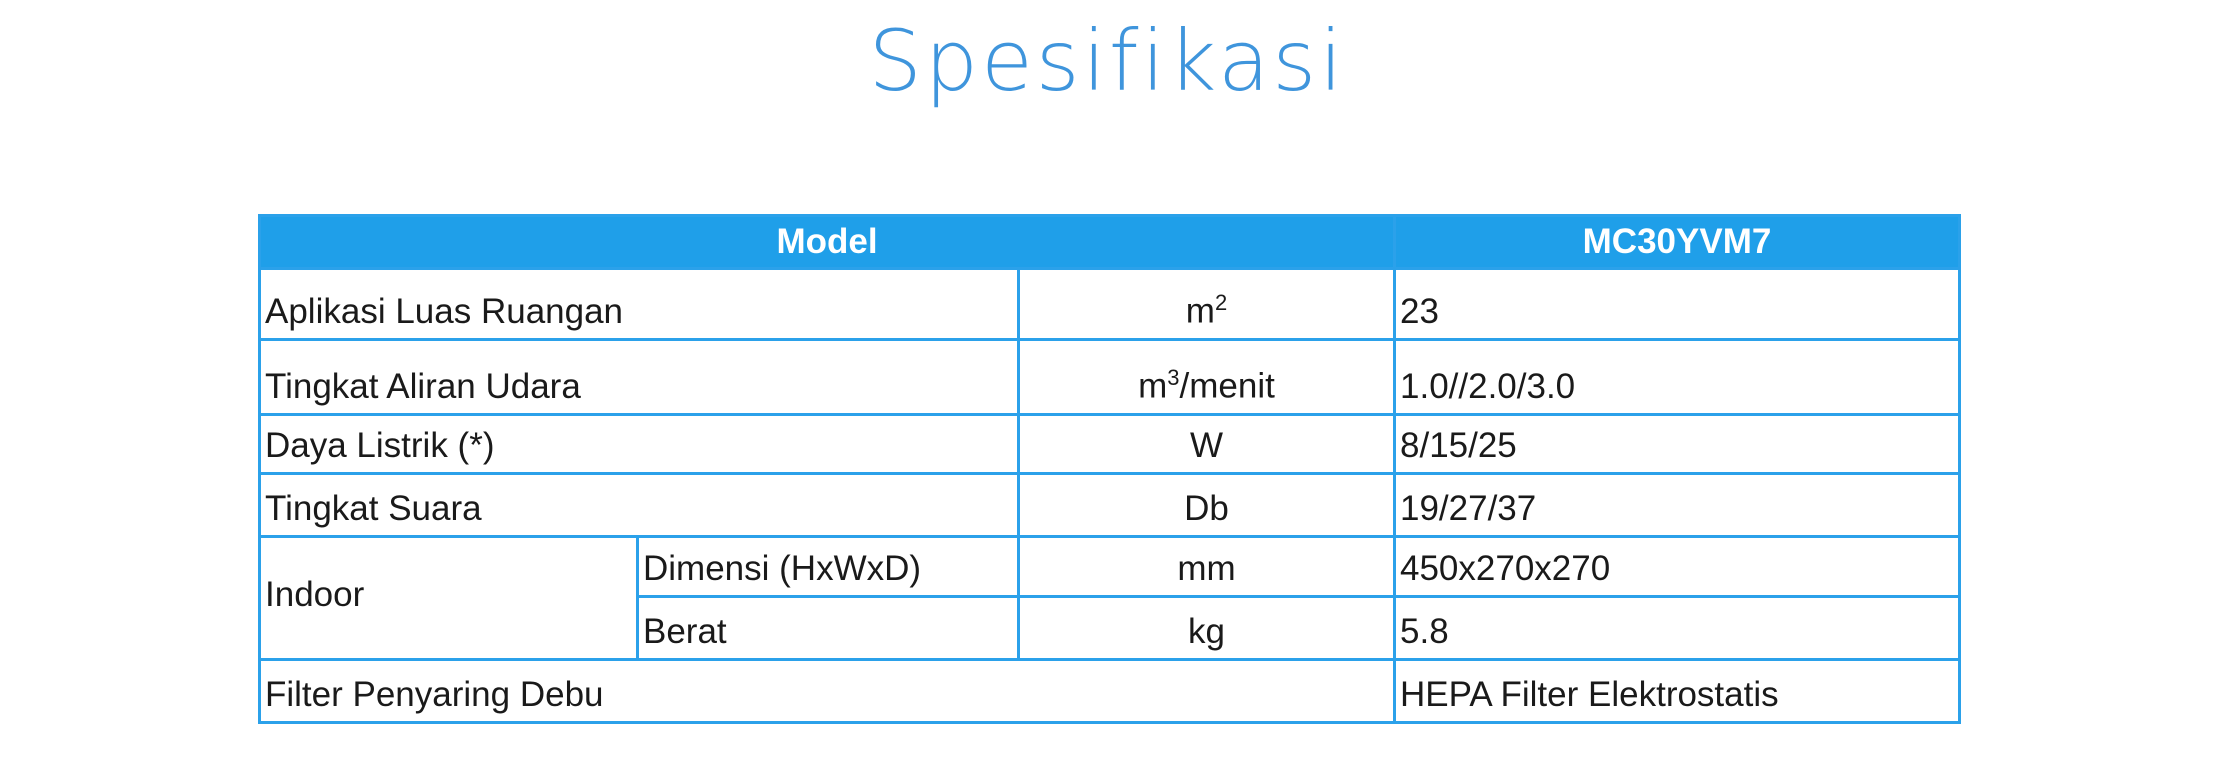 The width and height of the screenshot is (2236, 766). What do you see at coordinates (827, 691) in the screenshot?
I see `row-label: Filter Penyaring Debu` at bounding box center [827, 691].